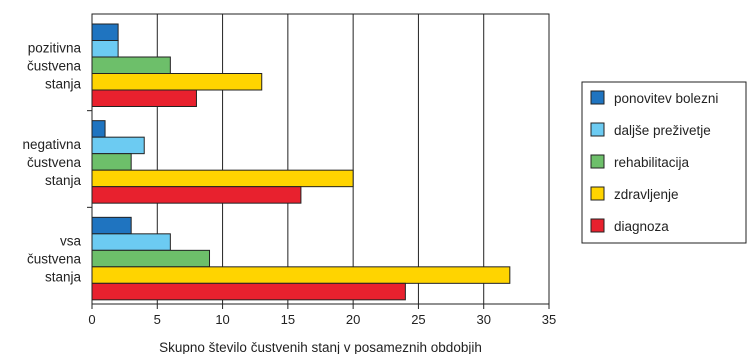  What do you see at coordinates (652, 162) in the screenshot?
I see `legend-label: rehabilitacija` at bounding box center [652, 162].